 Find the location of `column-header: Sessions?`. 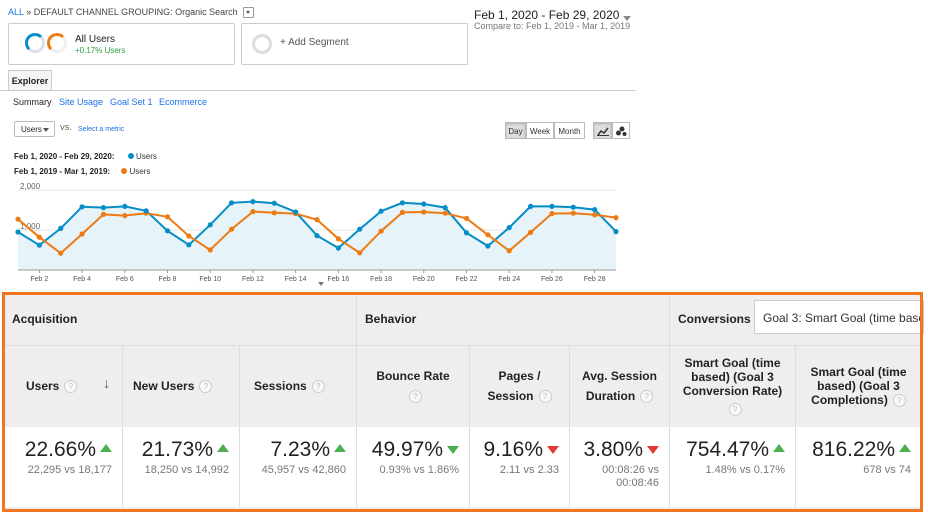

column-header: Sessions? is located at coordinates (298, 386).